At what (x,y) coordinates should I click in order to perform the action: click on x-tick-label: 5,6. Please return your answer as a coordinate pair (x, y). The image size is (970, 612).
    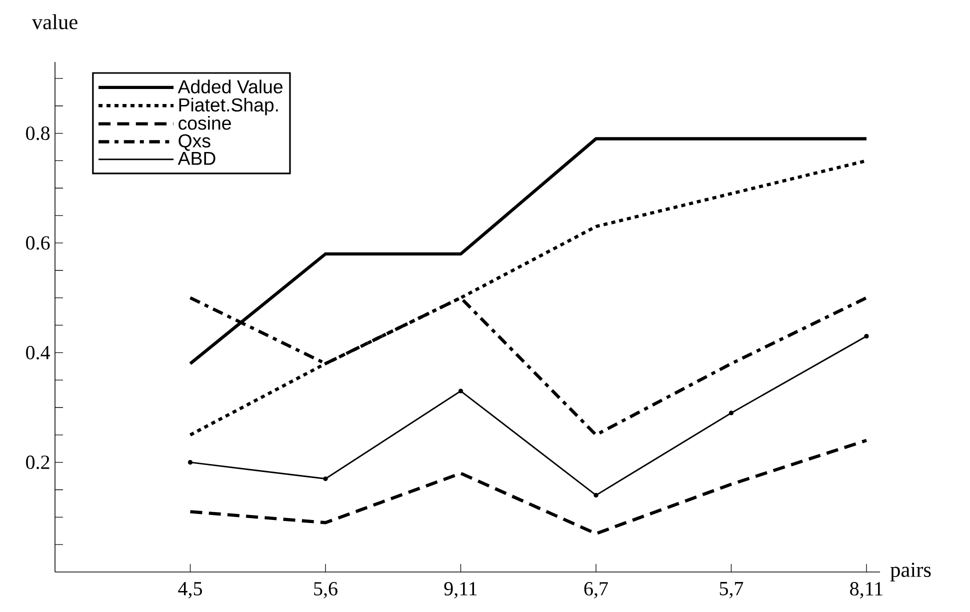
    Looking at the image, I should click on (326, 590).